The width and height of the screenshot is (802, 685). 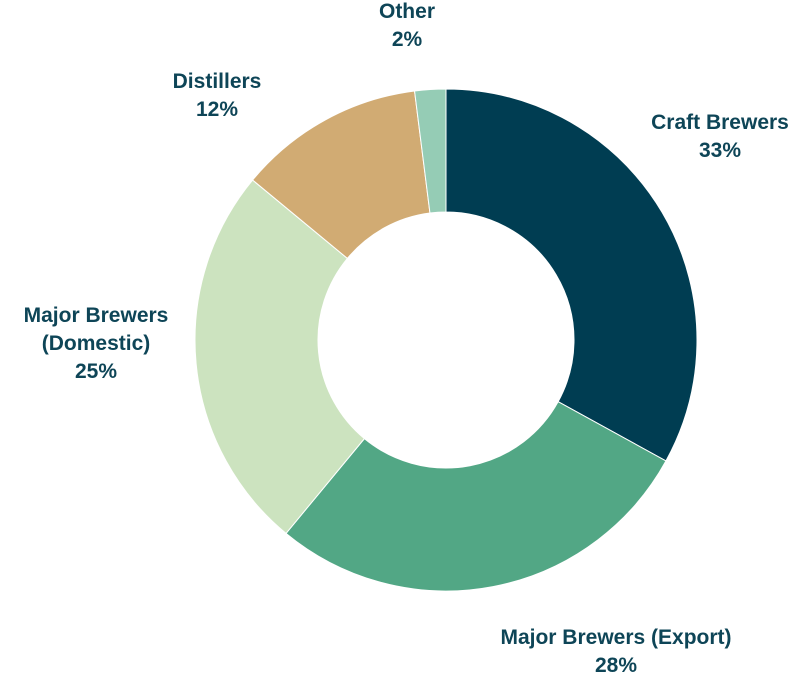 I want to click on label-major-brewers-domestic: Major Brewers (Domestic) 25%, so click(x=96, y=343).